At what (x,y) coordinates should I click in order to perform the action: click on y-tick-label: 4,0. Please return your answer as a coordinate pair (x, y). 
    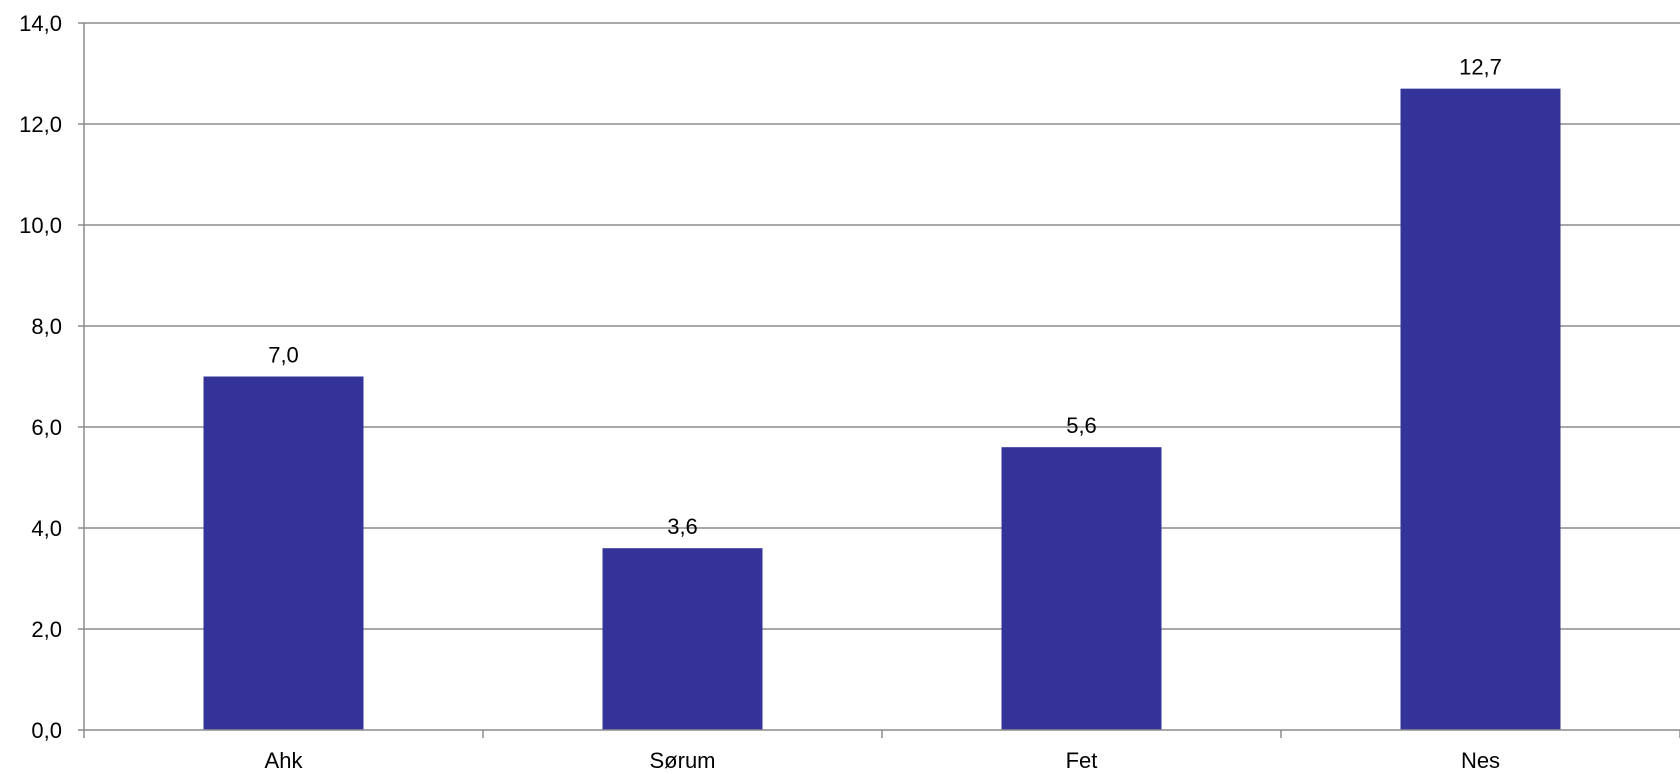
    Looking at the image, I should click on (46, 528).